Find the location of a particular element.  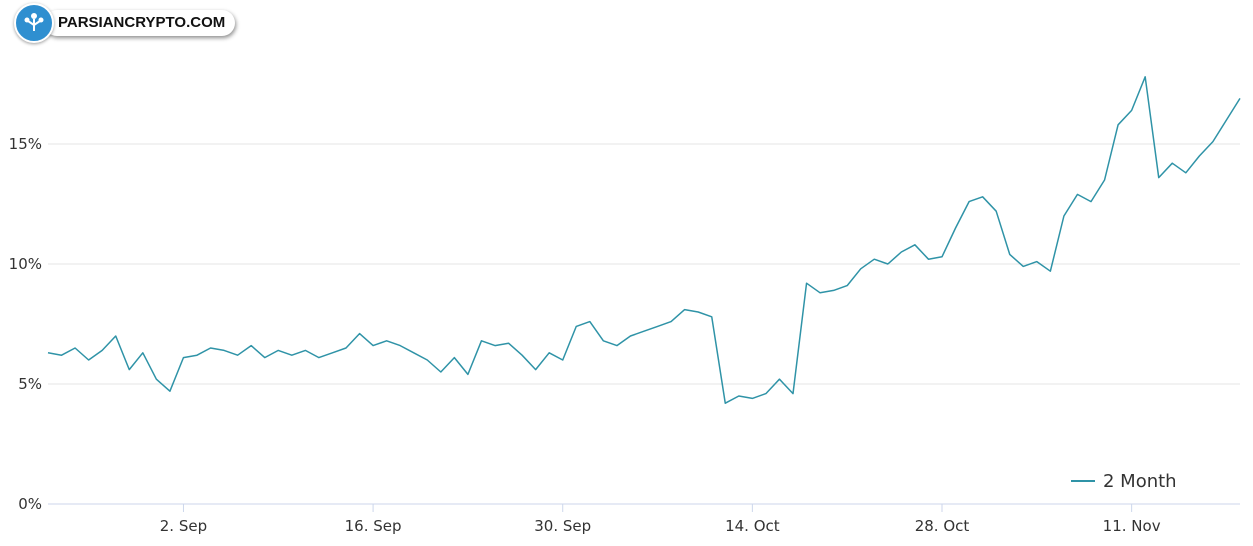

site-logo: PARSIANCRYPTO.COM is located at coordinates (125, 23).